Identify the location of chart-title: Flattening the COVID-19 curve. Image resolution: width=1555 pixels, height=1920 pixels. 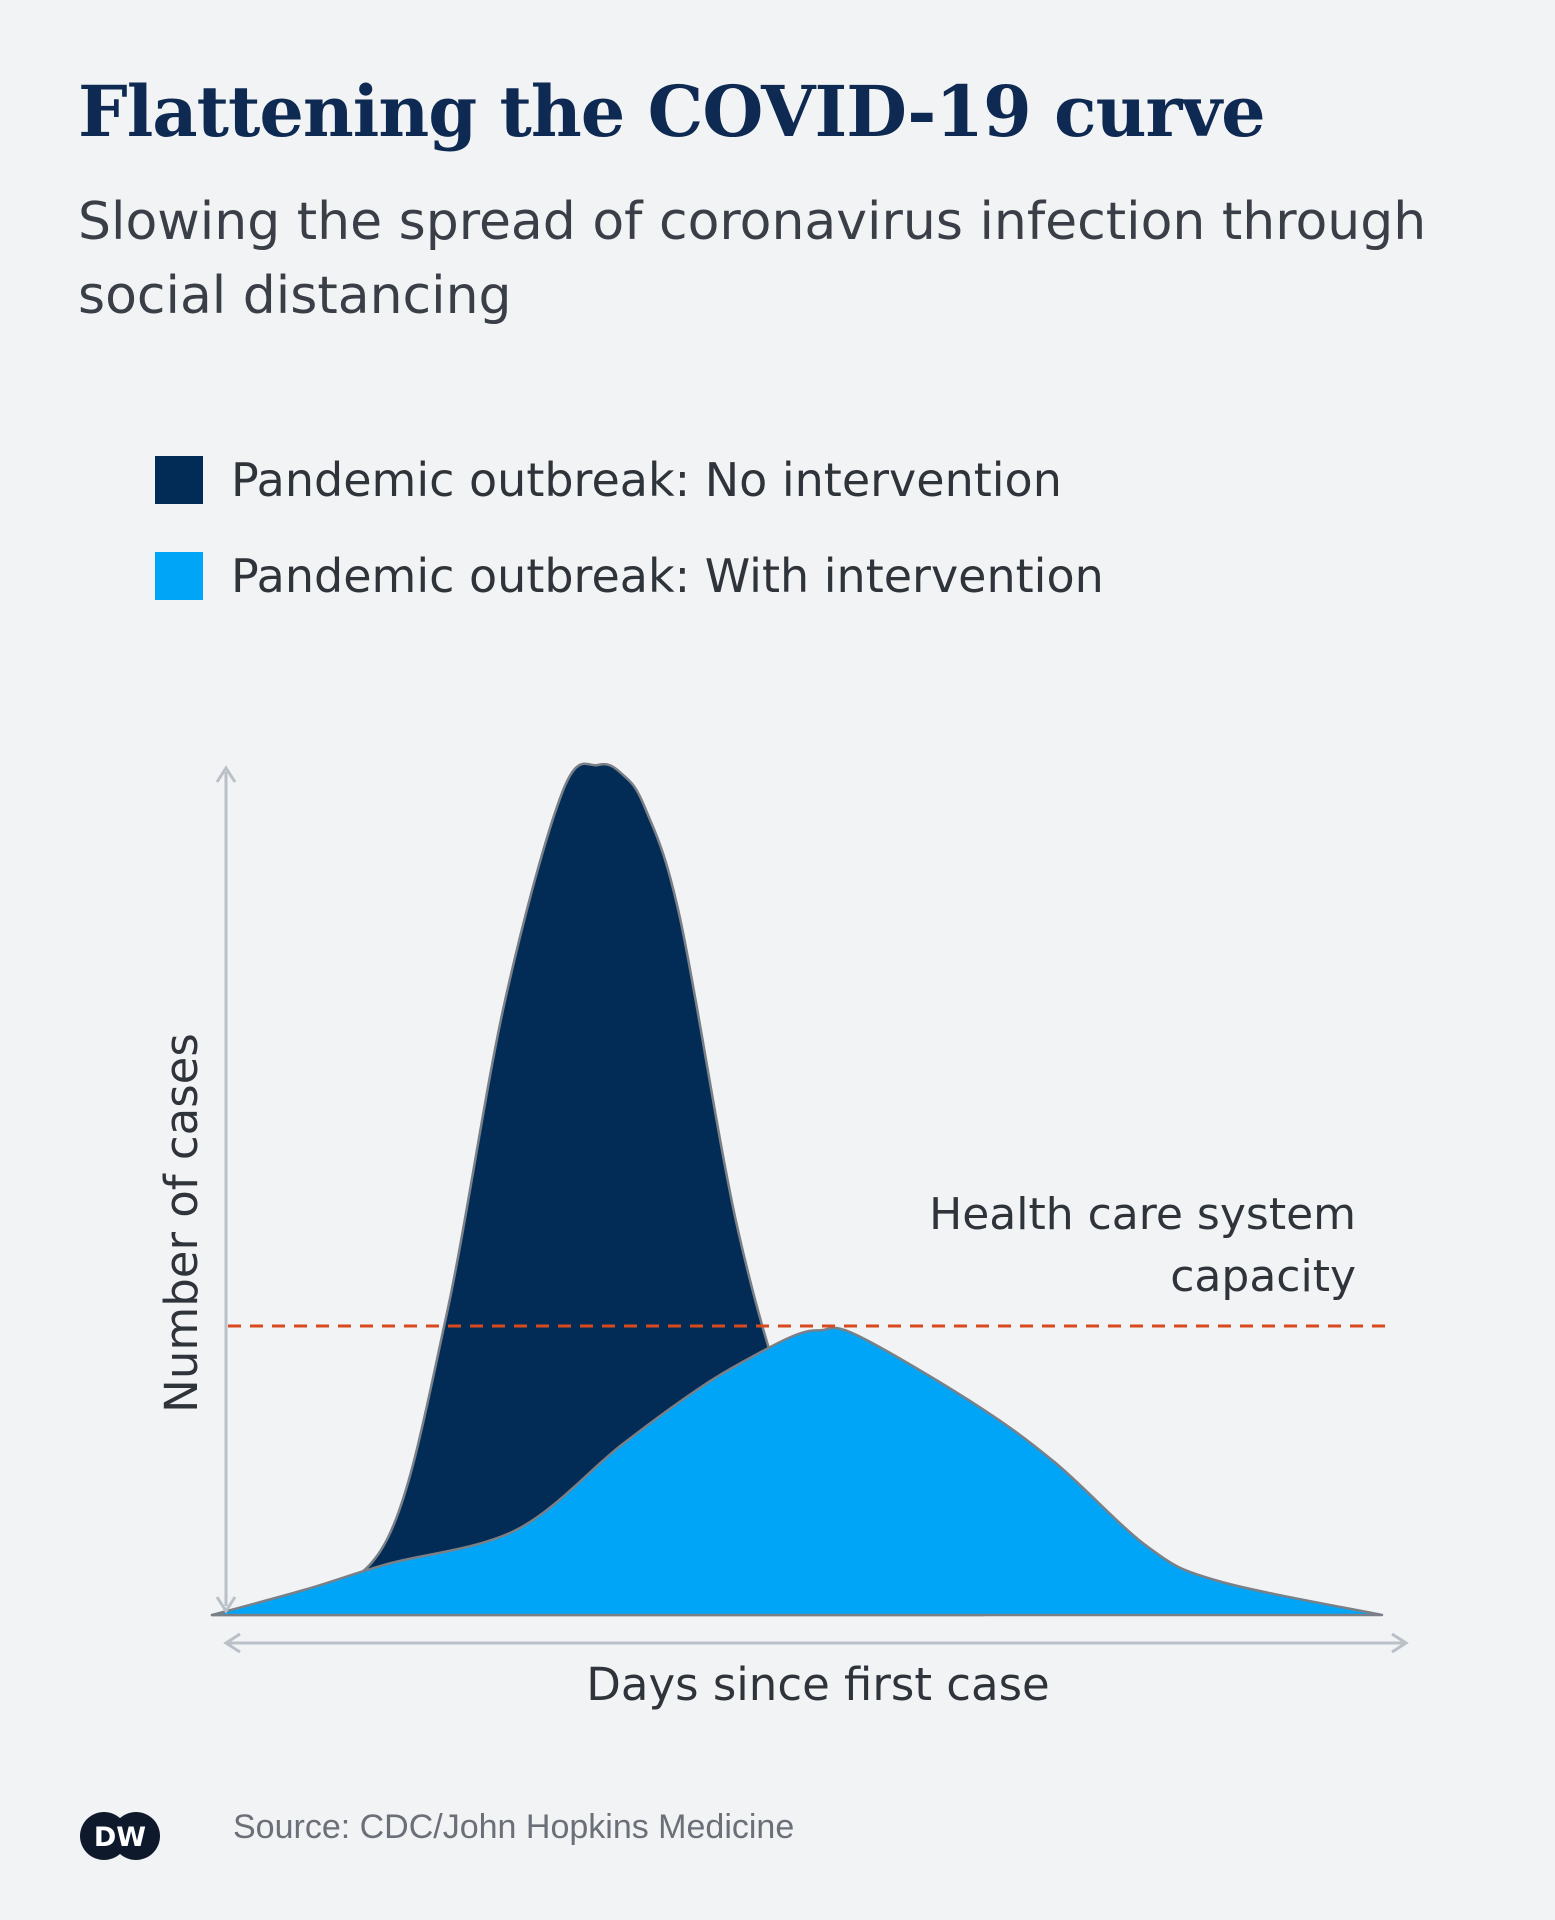
(672, 111).